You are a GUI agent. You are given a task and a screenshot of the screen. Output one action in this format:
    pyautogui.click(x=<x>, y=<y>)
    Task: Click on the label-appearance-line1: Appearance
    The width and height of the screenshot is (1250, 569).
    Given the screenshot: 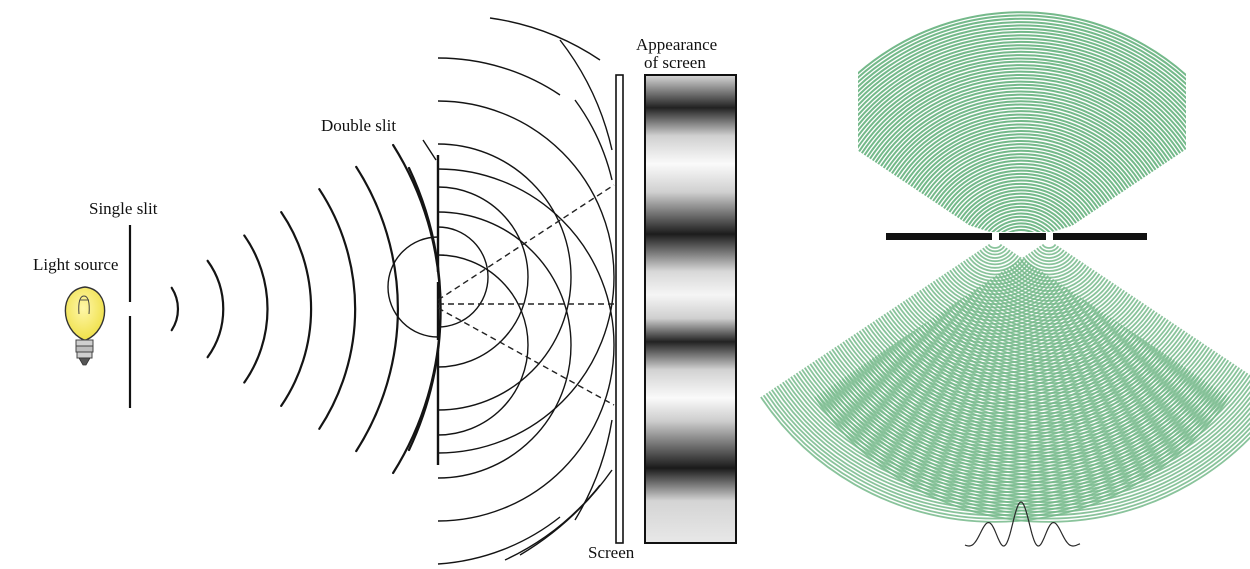 What is the action you would take?
    pyautogui.click(x=676, y=44)
    